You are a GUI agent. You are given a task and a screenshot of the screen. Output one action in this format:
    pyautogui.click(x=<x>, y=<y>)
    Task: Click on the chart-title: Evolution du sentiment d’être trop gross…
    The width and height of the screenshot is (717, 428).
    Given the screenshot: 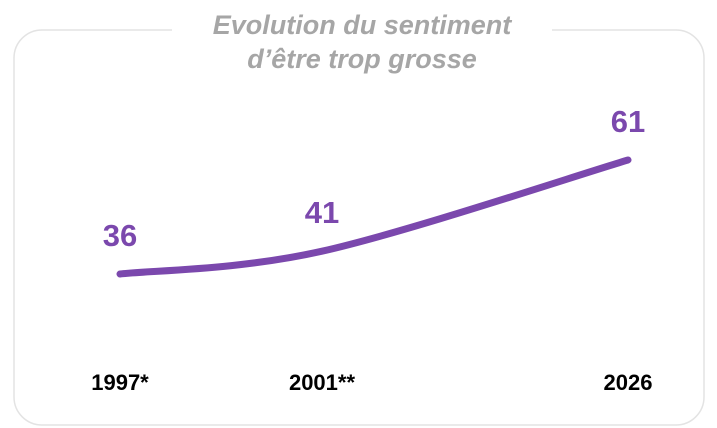 What is the action you would take?
    pyautogui.click(x=362, y=42)
    